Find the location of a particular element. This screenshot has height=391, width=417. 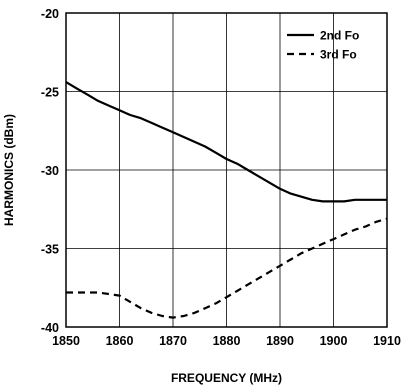

x-tick-label: 1870 is located at coordinates (173, 341).